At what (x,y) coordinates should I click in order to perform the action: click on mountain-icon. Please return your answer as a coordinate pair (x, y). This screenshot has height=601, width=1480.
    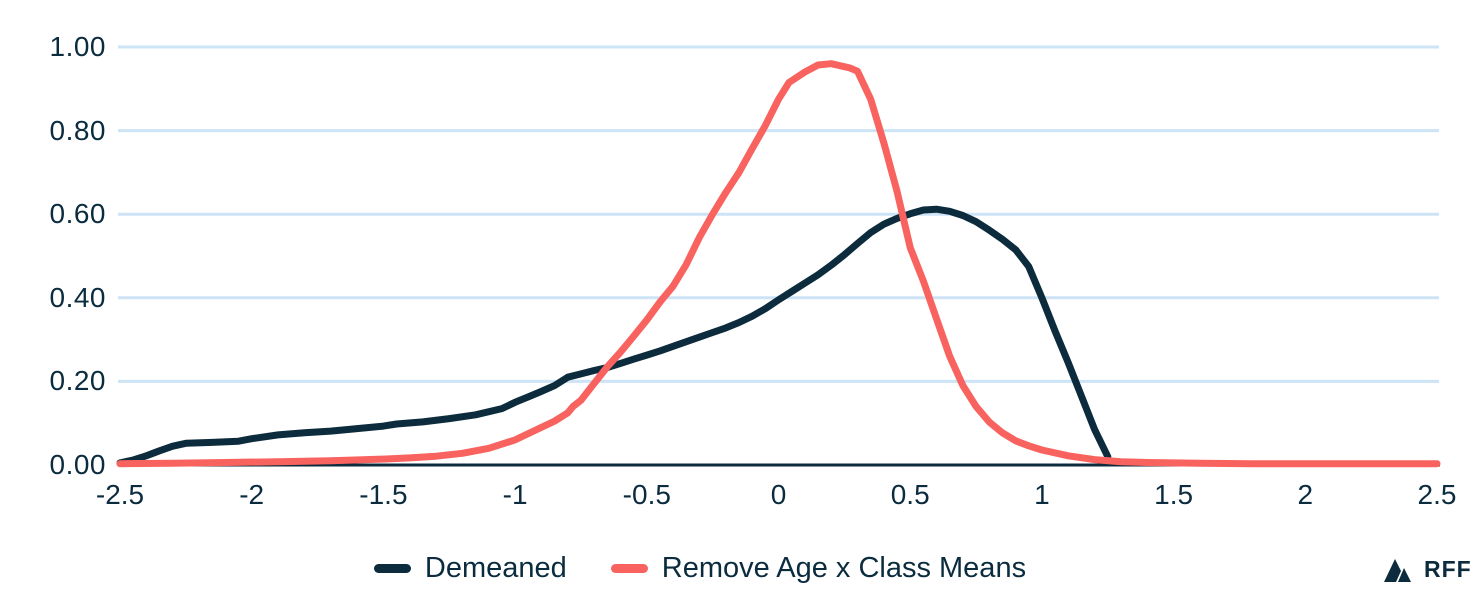
    Looking at the image, I should click on (1397, 570).